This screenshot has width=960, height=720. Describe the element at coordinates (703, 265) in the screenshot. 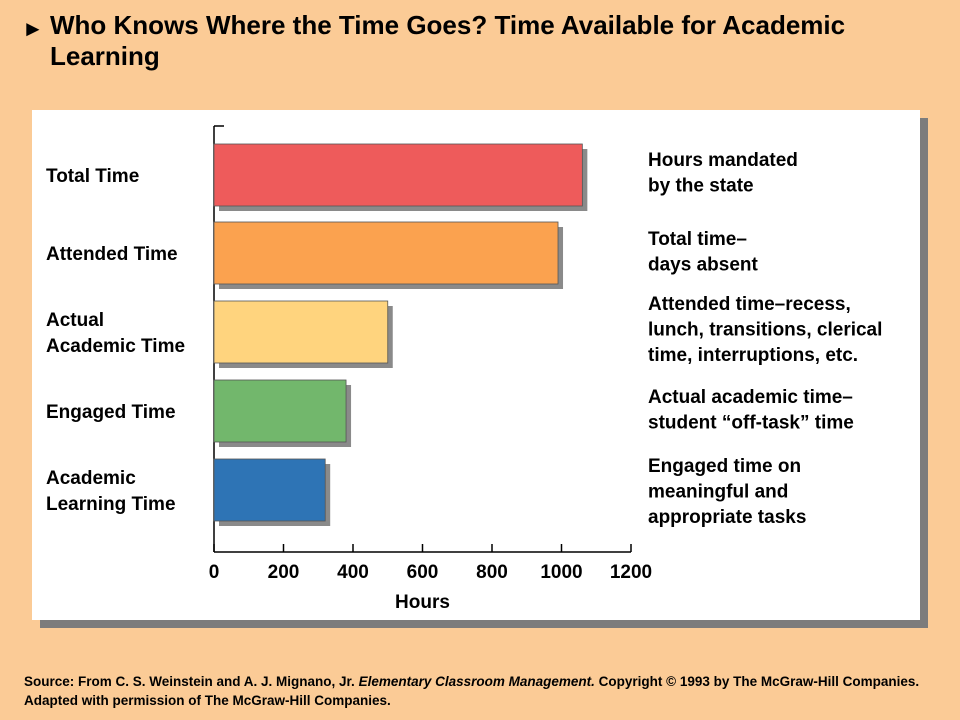

I see `bar-annotation: days absent` at that location.